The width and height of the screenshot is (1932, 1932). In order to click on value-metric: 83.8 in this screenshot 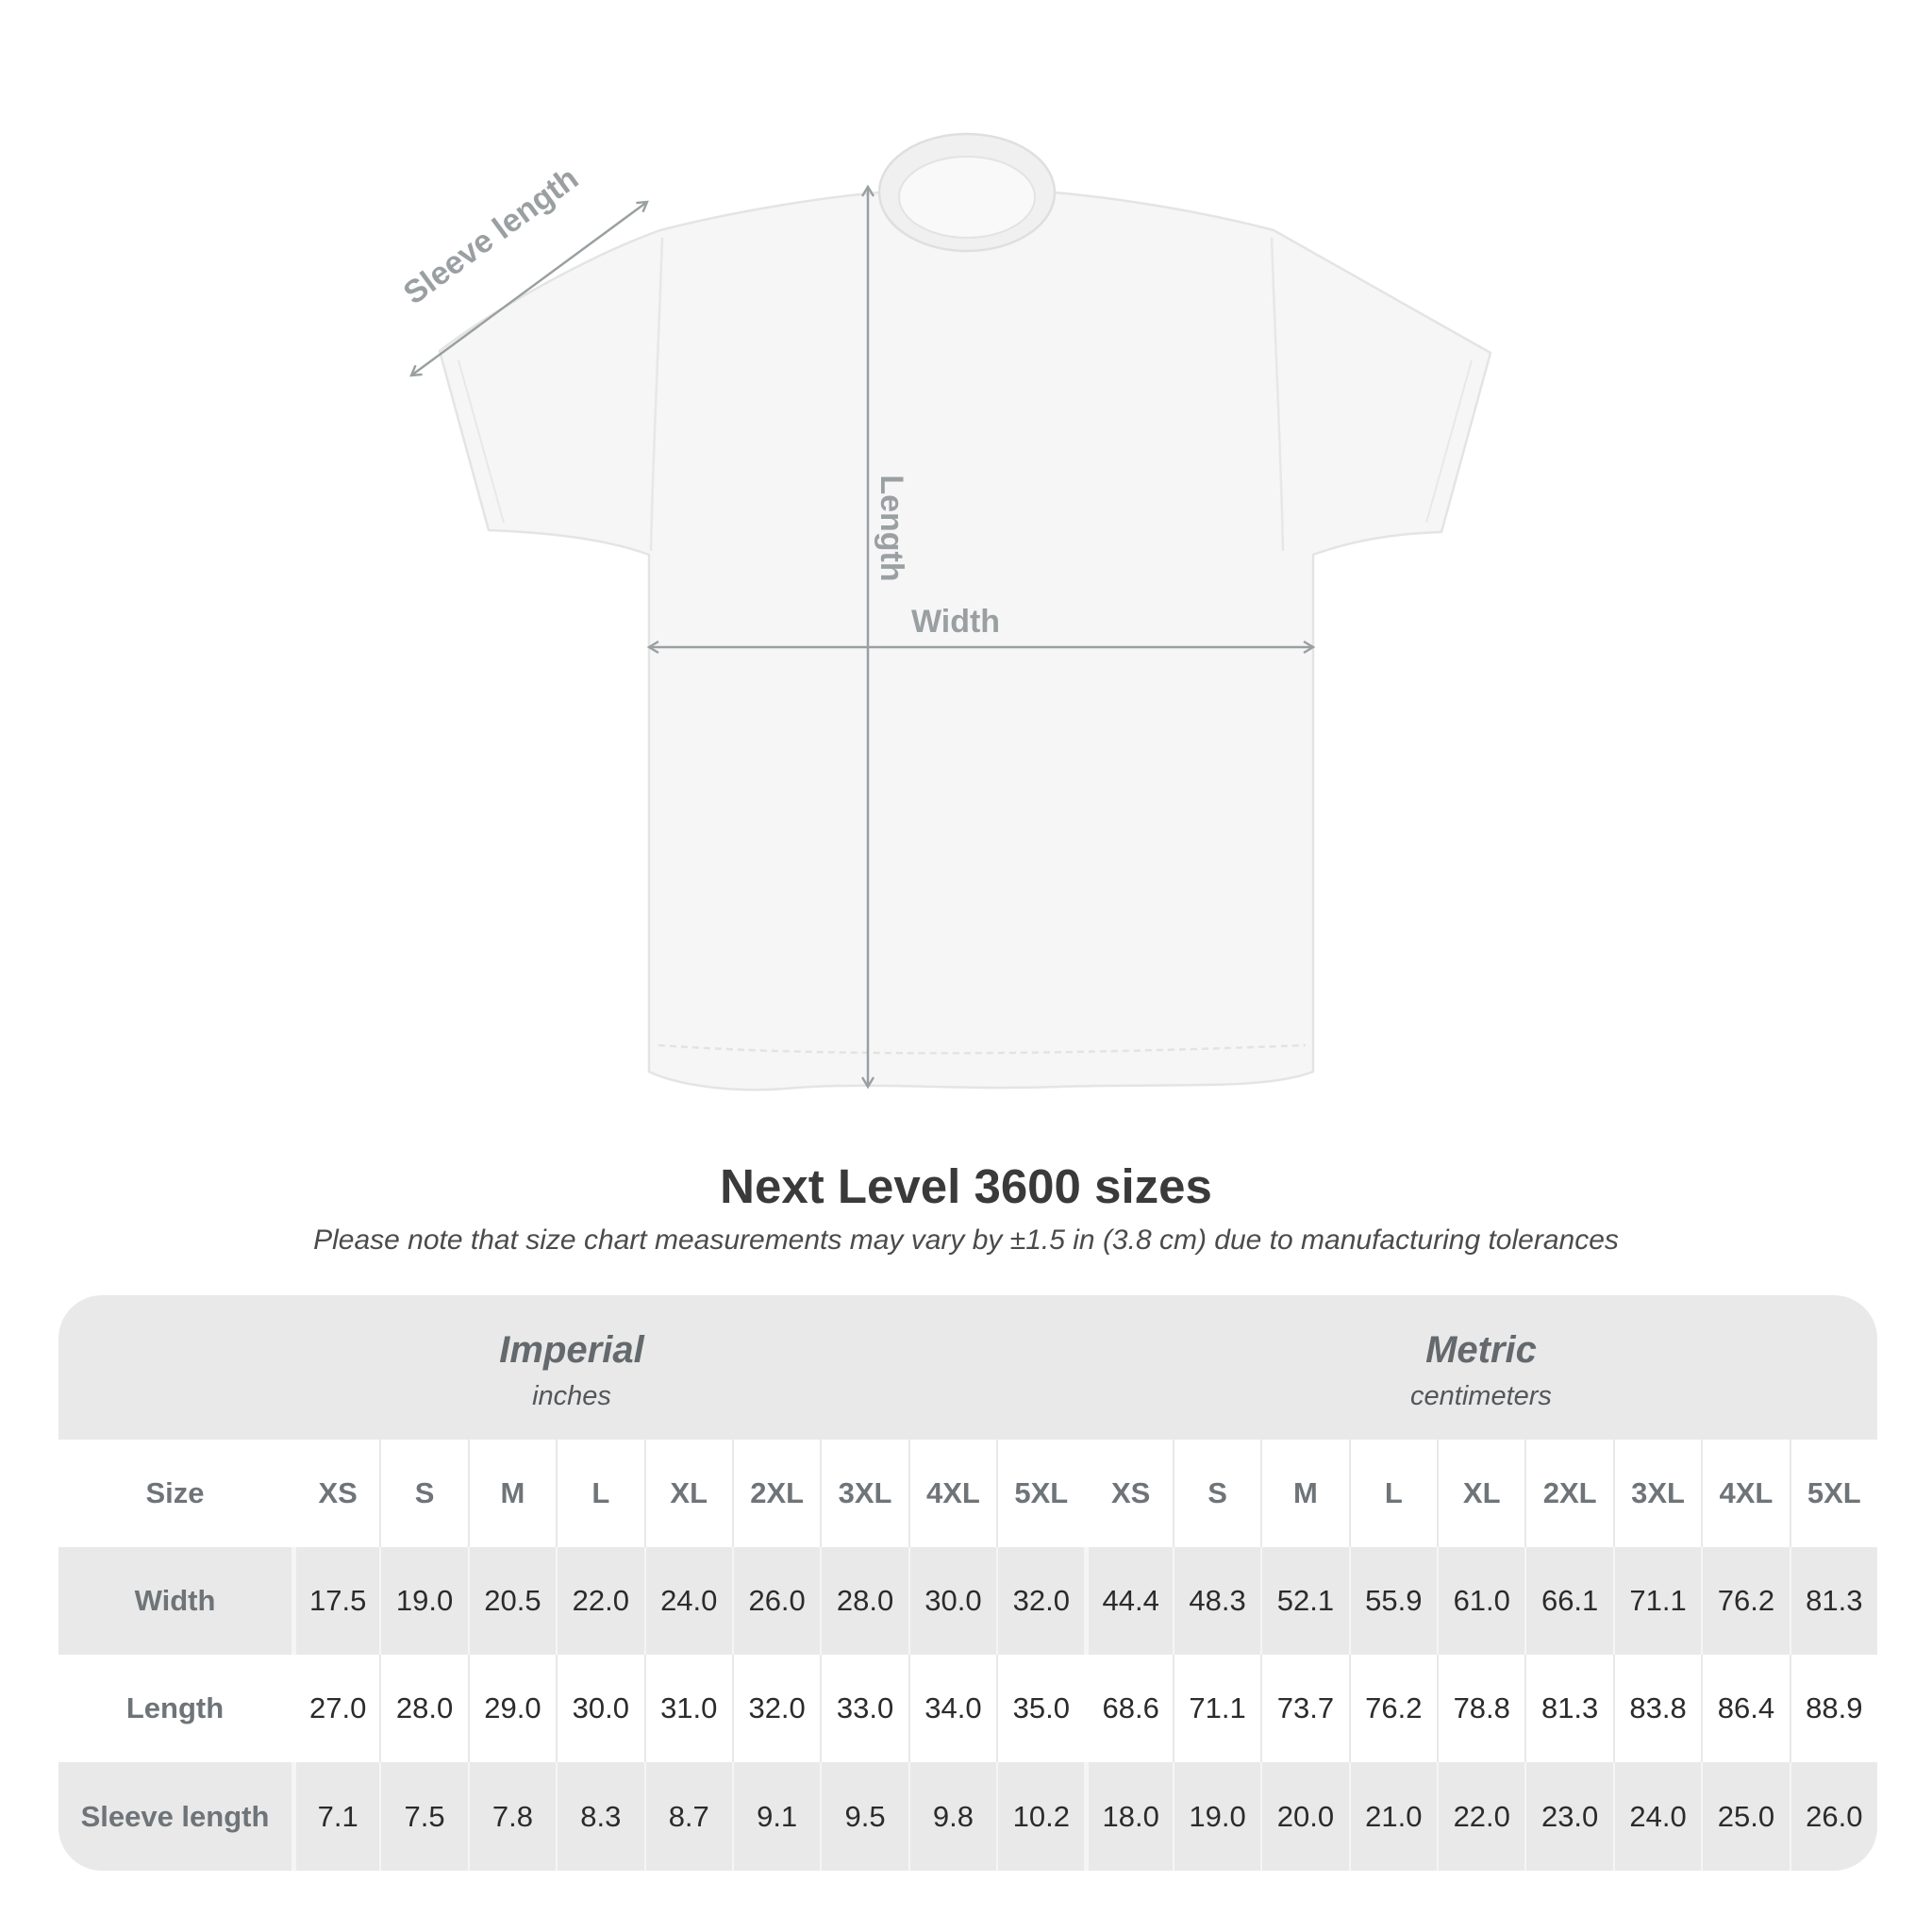, I will do `click(1657, 1709)`.